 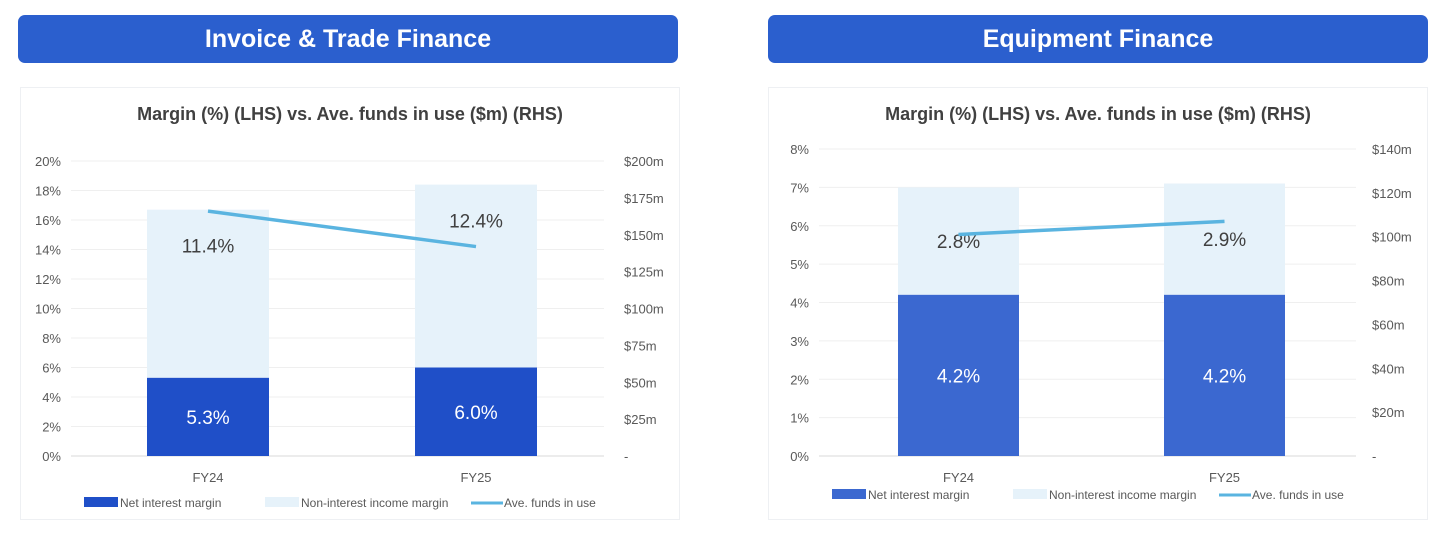 I want to click on y2-tick-label: $175m, so click(x=644, y=198).